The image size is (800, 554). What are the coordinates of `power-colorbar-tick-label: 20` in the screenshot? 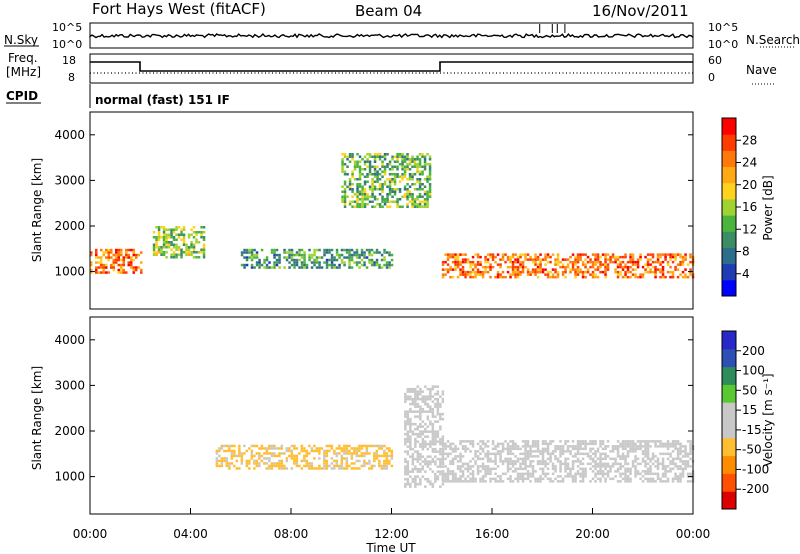 It's located at (749, 185).